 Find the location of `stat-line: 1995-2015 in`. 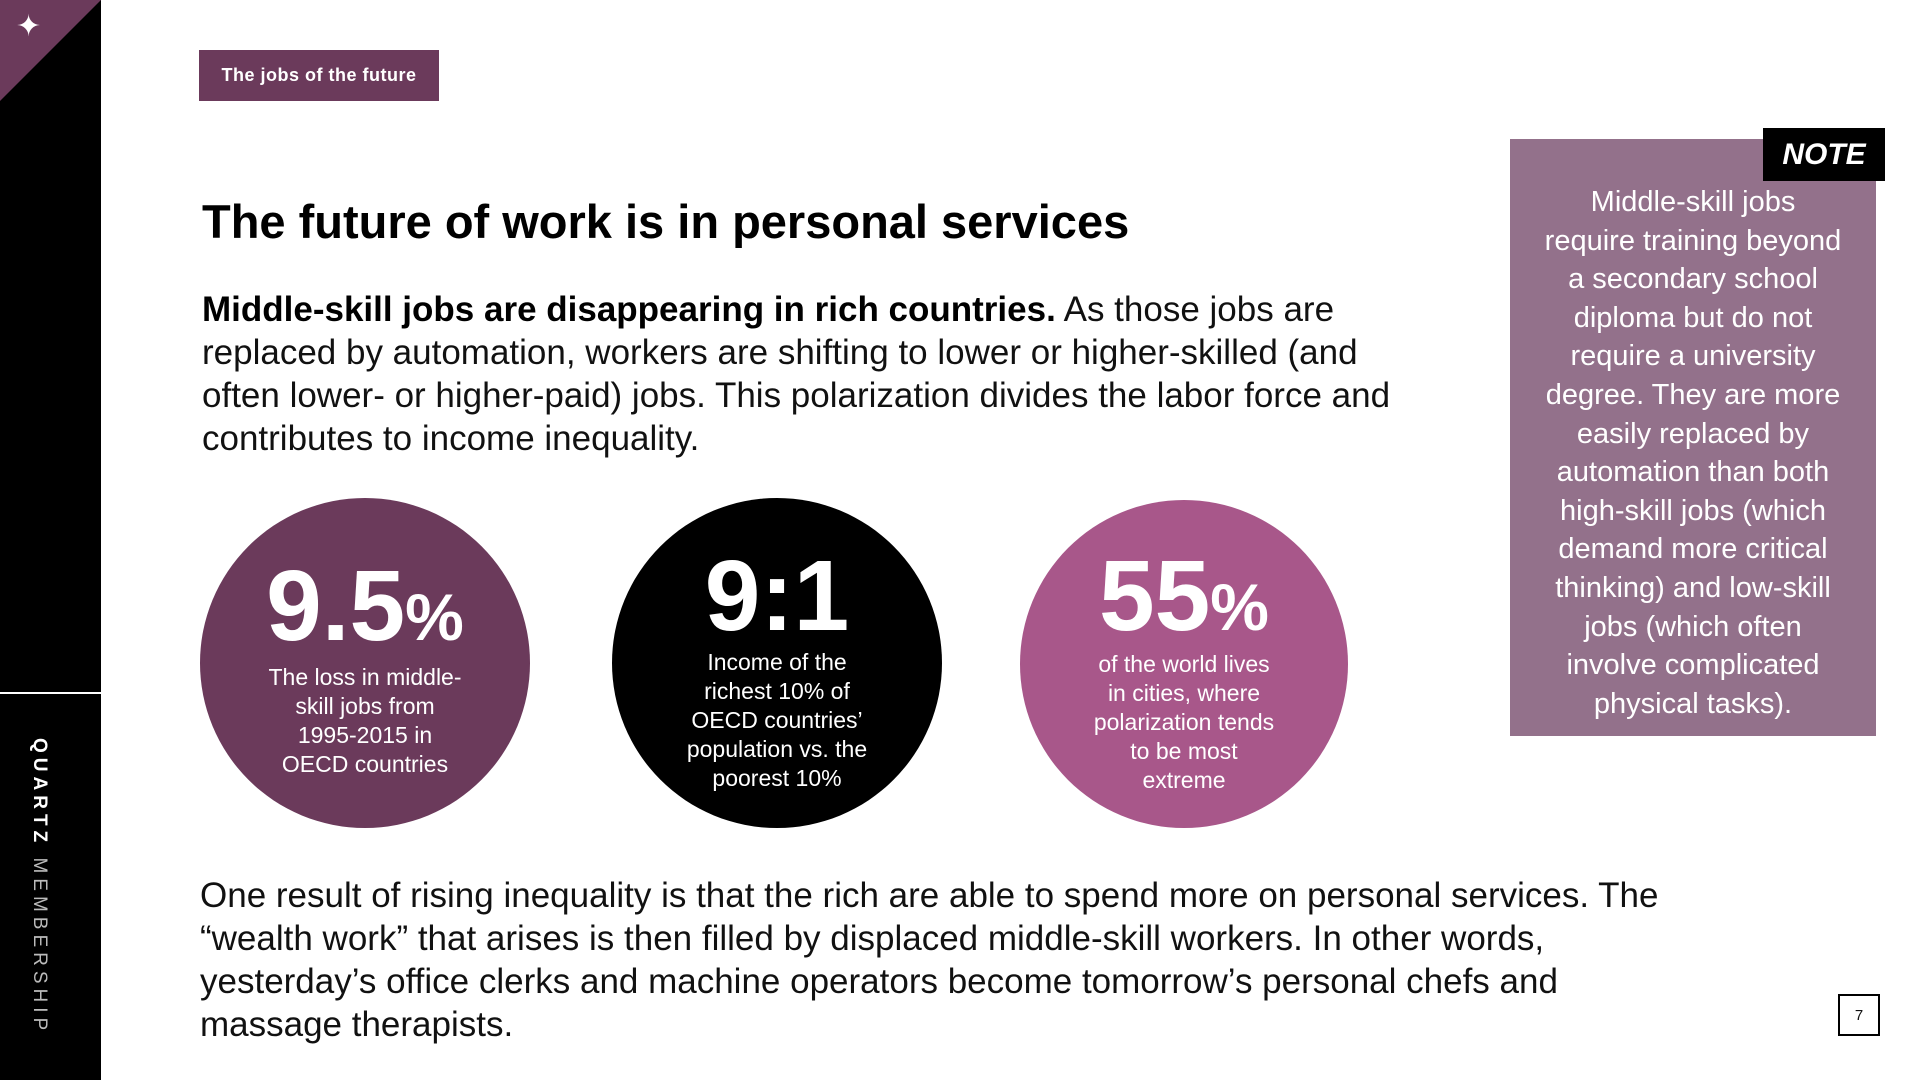

stat-line: 1995-2015 in is located at coordinates (365, 735).